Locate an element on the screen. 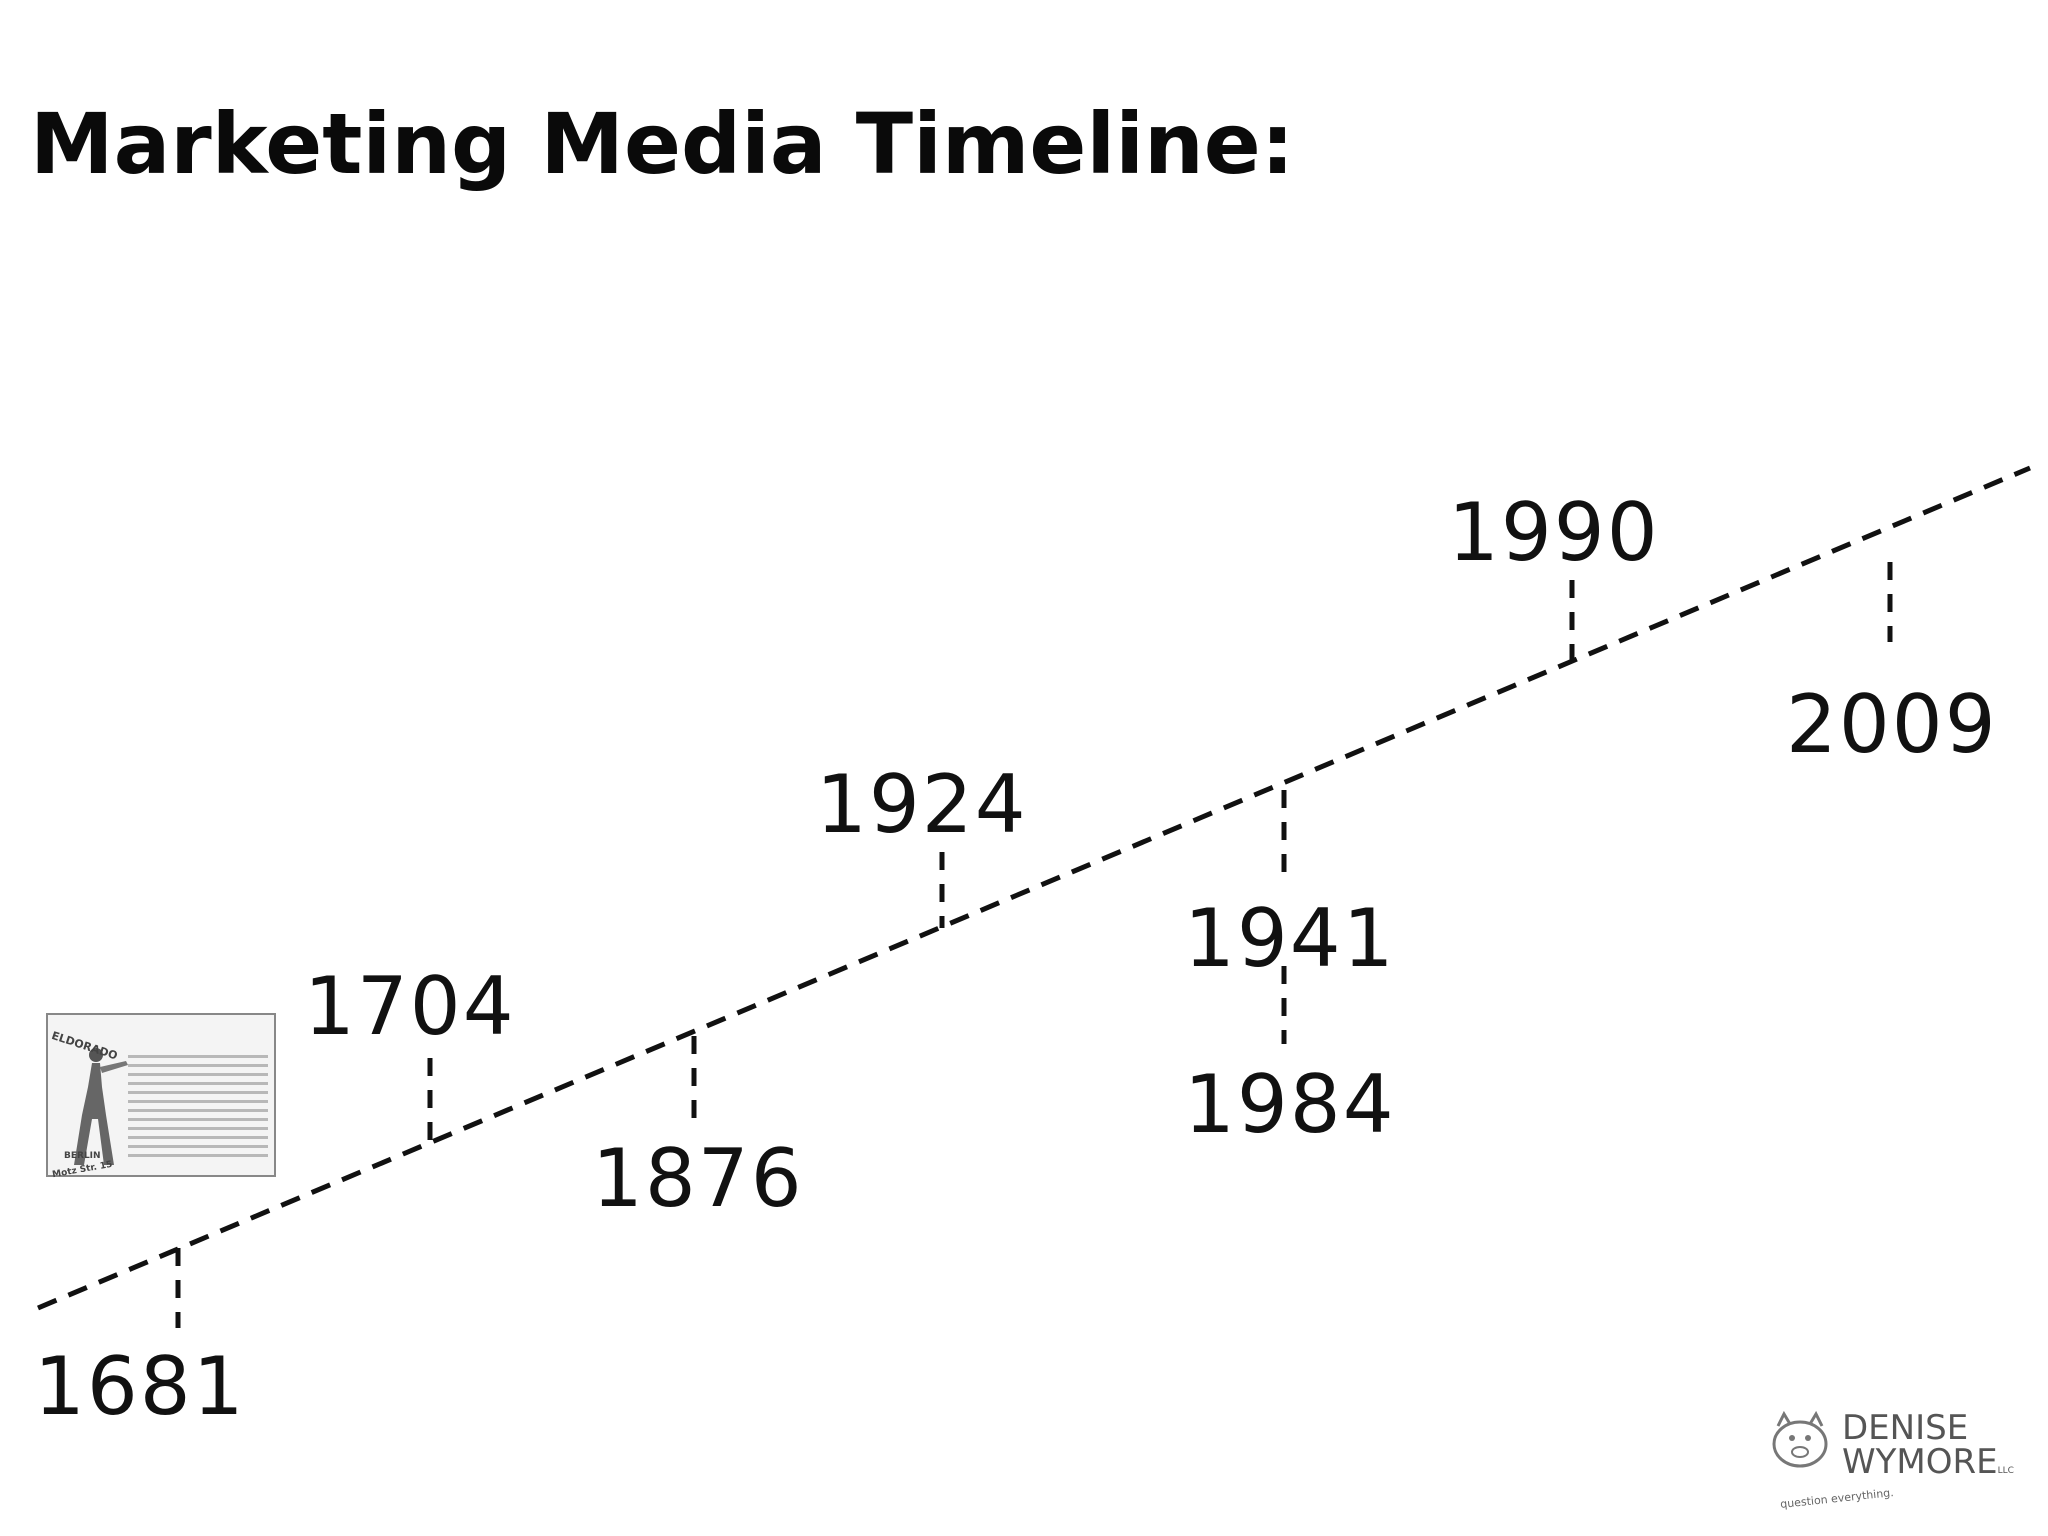 This screenshot has height=1536, width=2048. year-label-1876: 1876 is located at coordinates (698, 1178).